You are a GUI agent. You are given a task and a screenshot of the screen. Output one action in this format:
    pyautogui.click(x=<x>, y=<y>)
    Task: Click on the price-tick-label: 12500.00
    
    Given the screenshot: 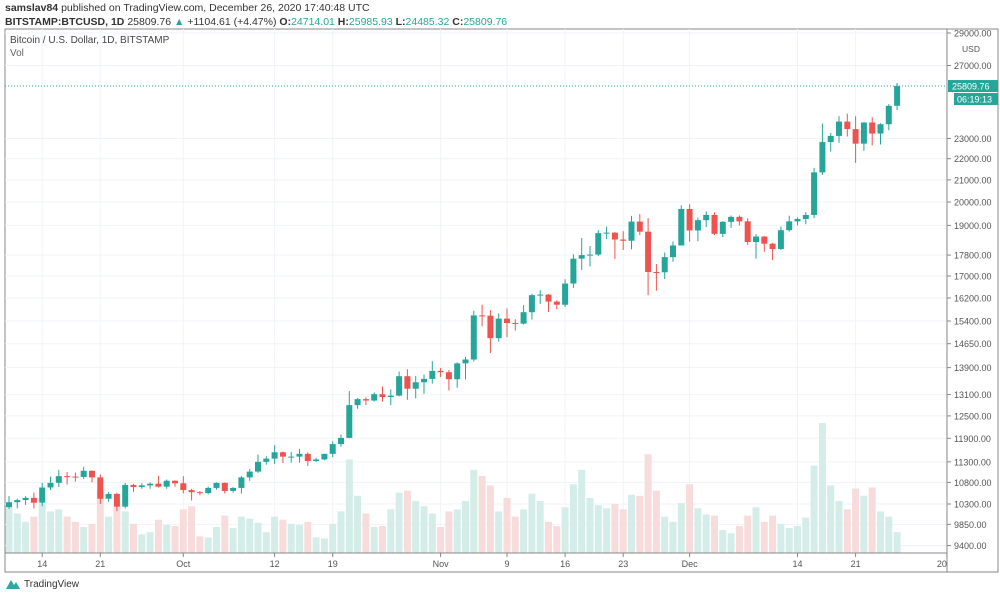 What is the action you would take?
    pyautogui.click(x=973, y=416)
    